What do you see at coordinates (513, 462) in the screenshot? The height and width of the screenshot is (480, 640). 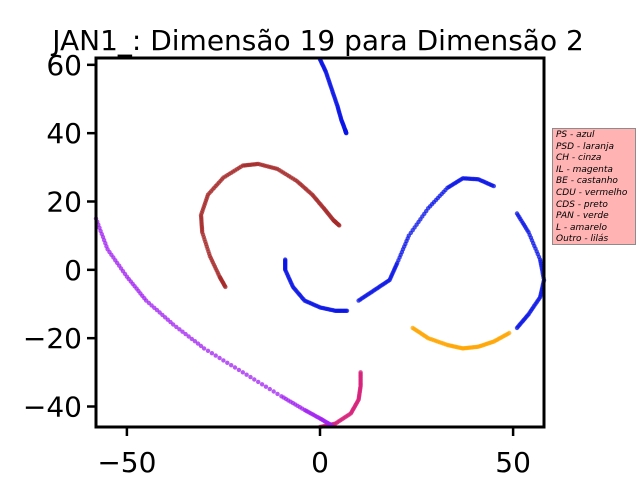 I see `x-tick-label: 50` at bounding box center [513, 462].